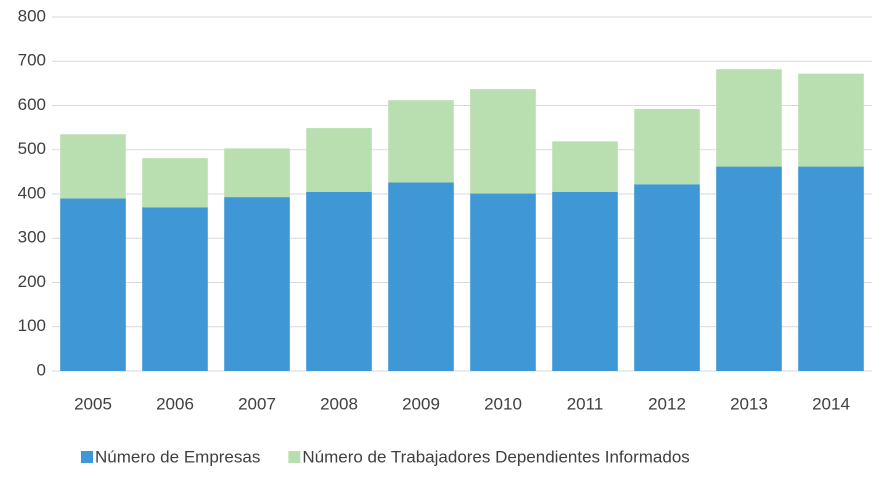 Image resolution: width=882 pixels, height=478 pixels. What do you see at coordinates (503, 403) in the screenshot?
I see `x-tick-label: 2010` at bounding box center [503, 403].